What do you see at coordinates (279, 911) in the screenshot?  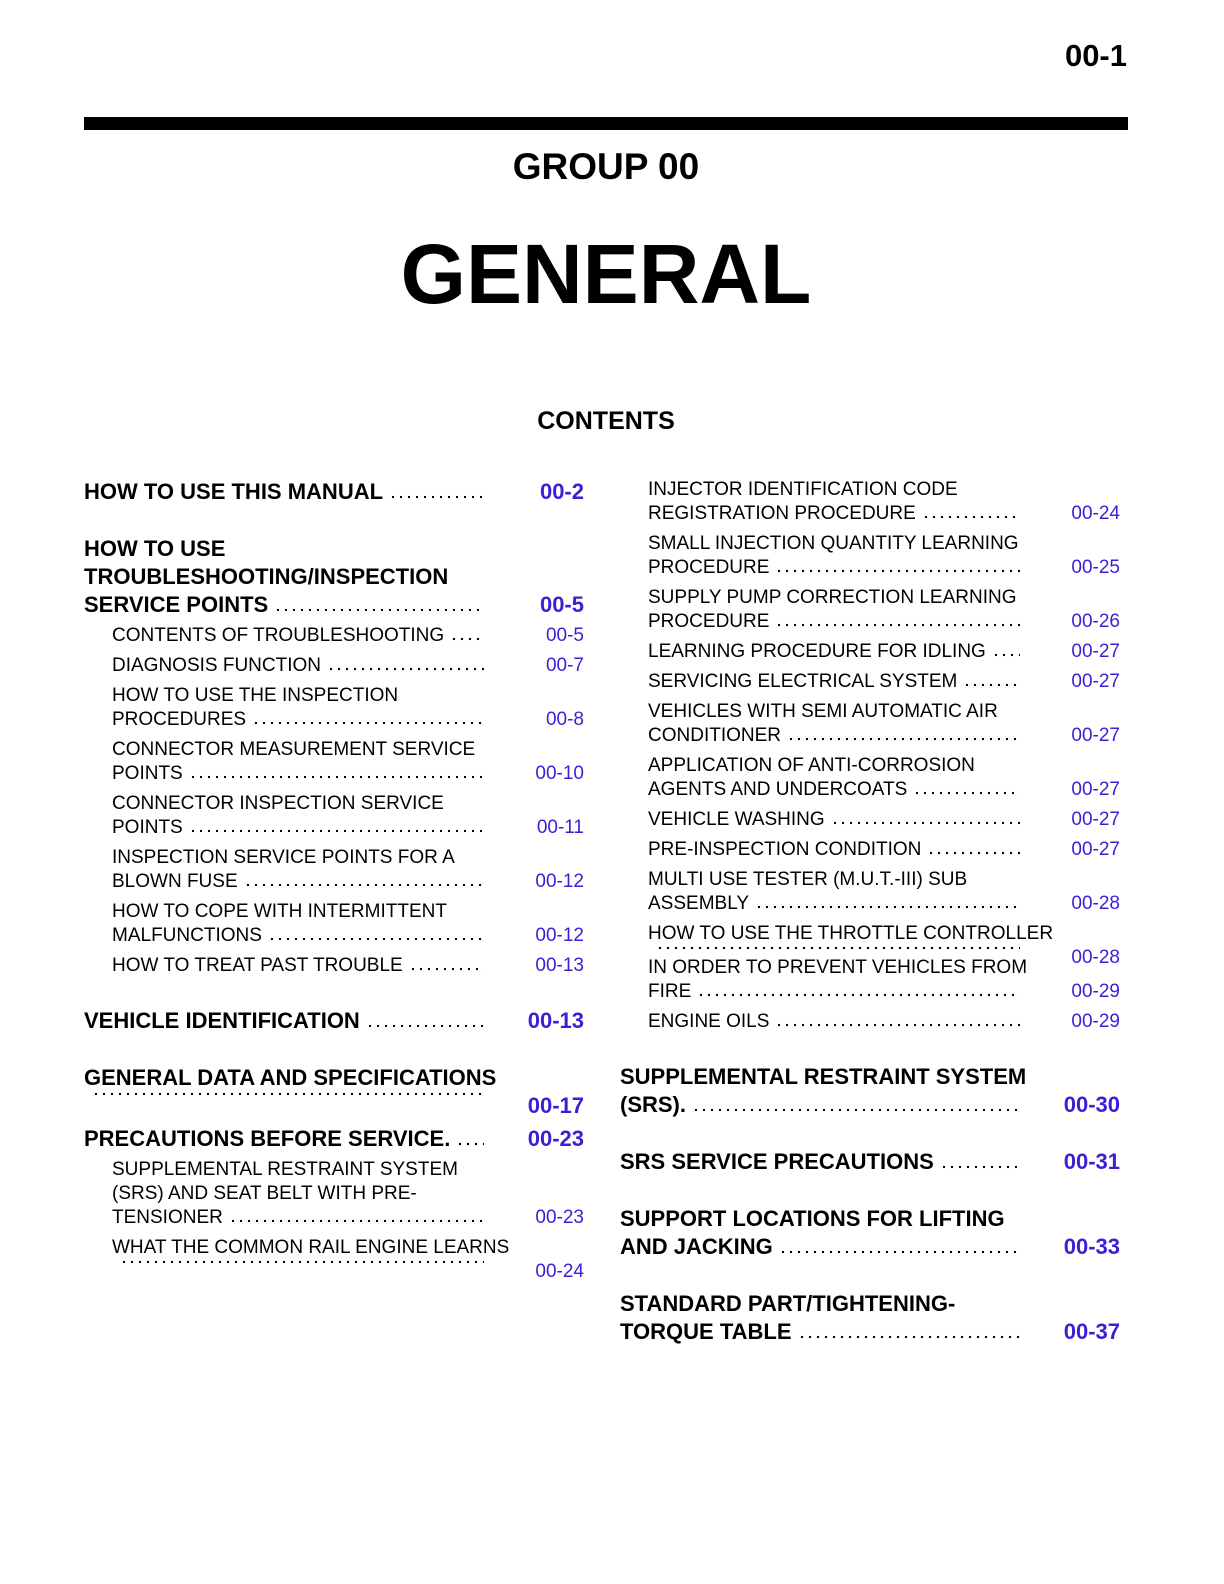 I see `entry-title: HOW TO COPE WITH INTERMITTENT` at bounding box center [279, 911].